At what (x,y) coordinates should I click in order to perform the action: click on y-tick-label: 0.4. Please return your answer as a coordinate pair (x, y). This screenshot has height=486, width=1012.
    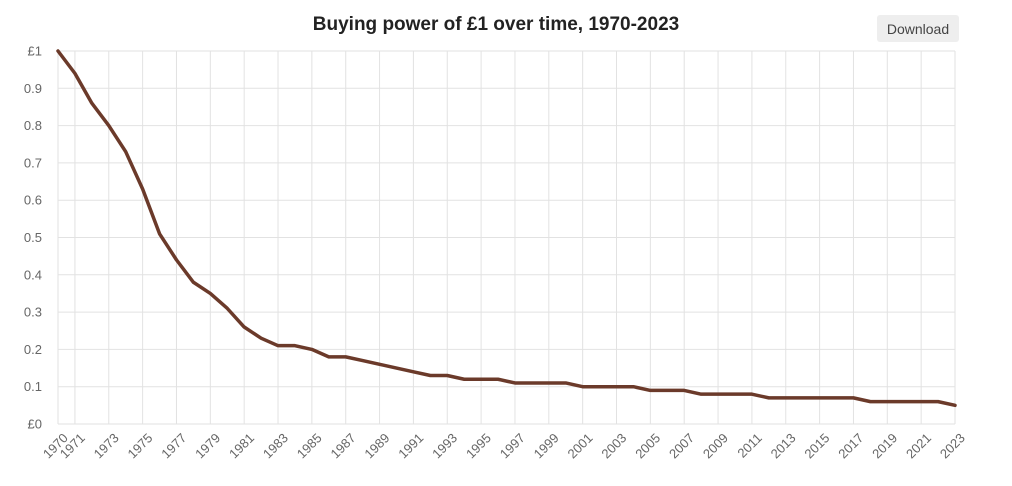
    Looking at the image, I should click on (33, 274).